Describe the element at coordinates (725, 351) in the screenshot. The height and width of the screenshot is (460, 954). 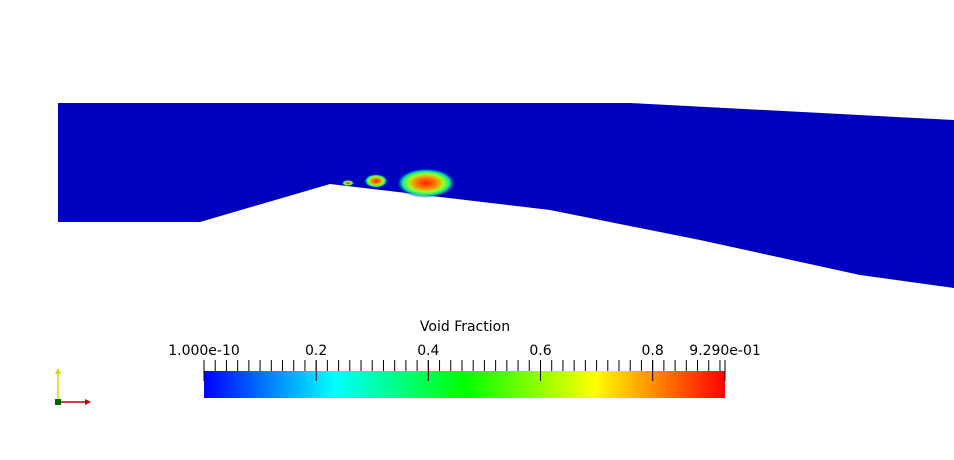
I see `tick-label: 9.290e-01` at that location.